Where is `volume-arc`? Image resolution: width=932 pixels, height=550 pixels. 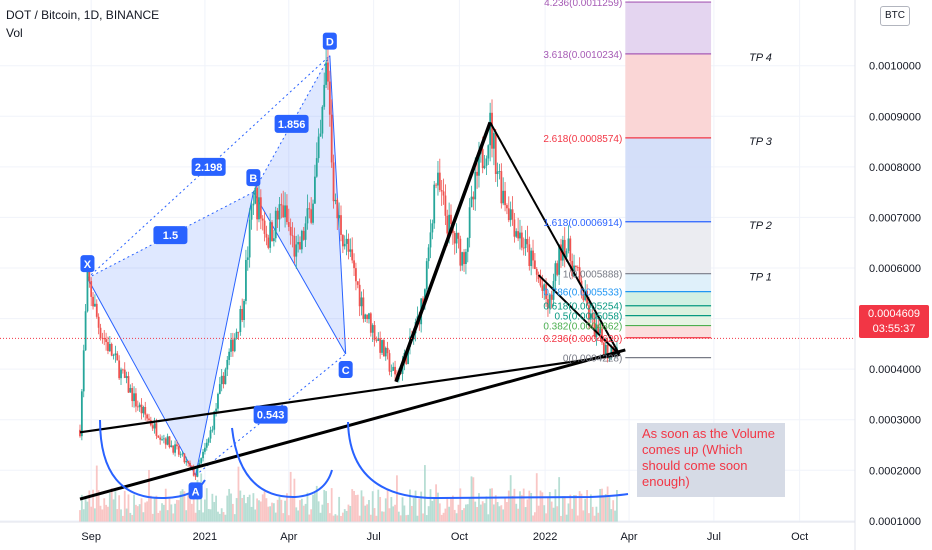 volume-arc is located at coordinates (488, 460).